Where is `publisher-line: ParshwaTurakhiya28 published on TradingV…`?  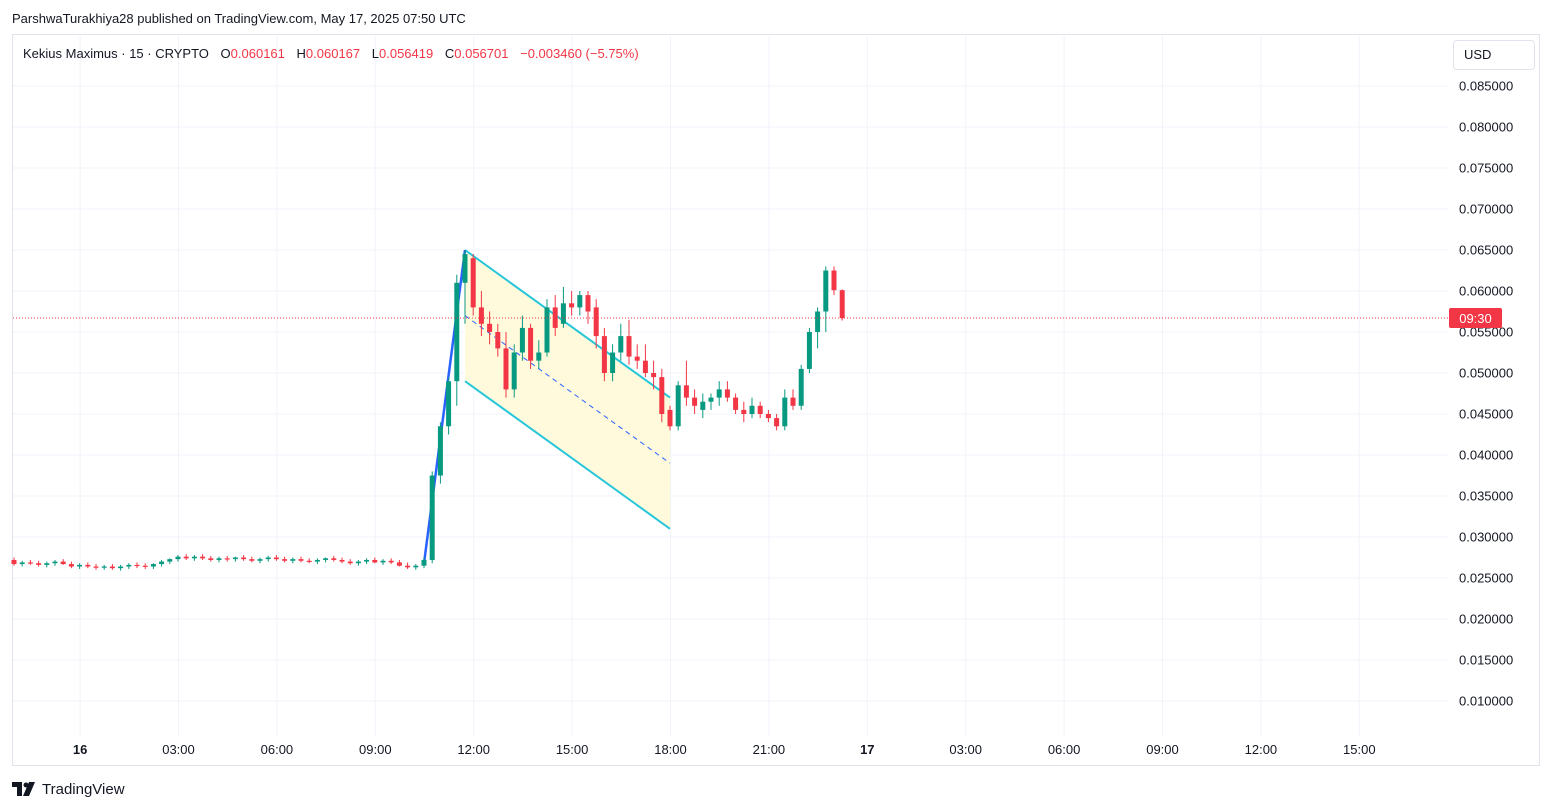
publisher-line: ParshwaTurakhiya28 published on TradingV… is located at coordinates (239, 18).